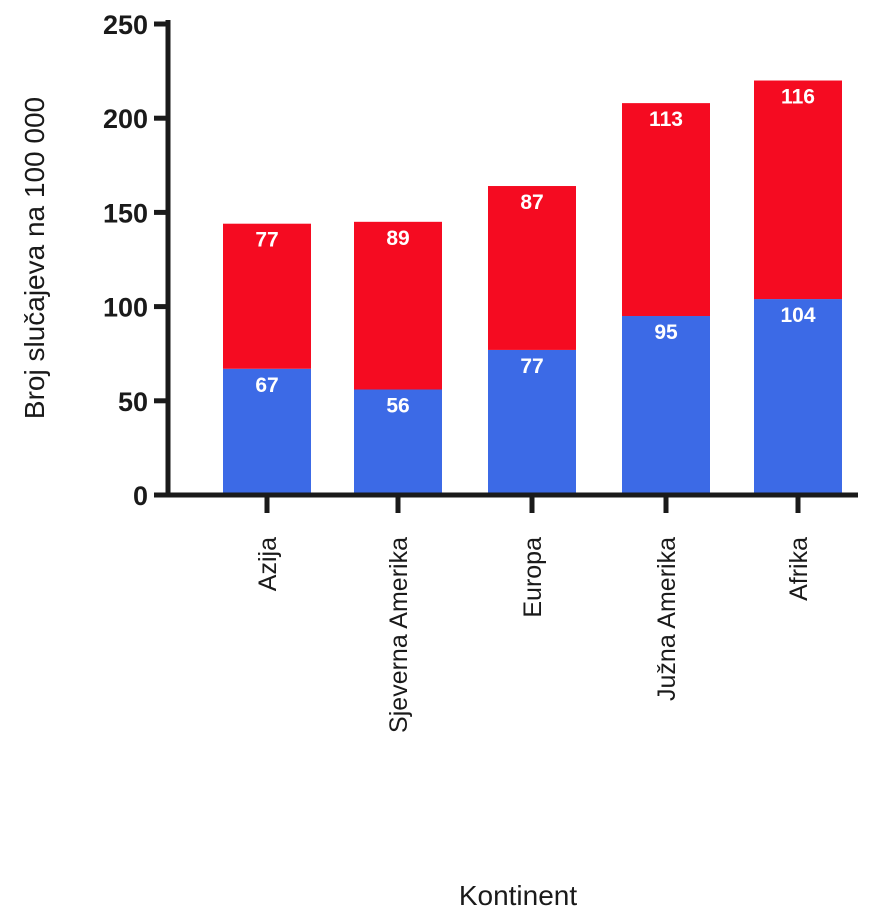 The height and width of the screenshot is (910, 880). Describe the element at coordinates (34, 258) in the screenshot. I see `y-axis-title: Broj slučajeva na 100 000` at that location.